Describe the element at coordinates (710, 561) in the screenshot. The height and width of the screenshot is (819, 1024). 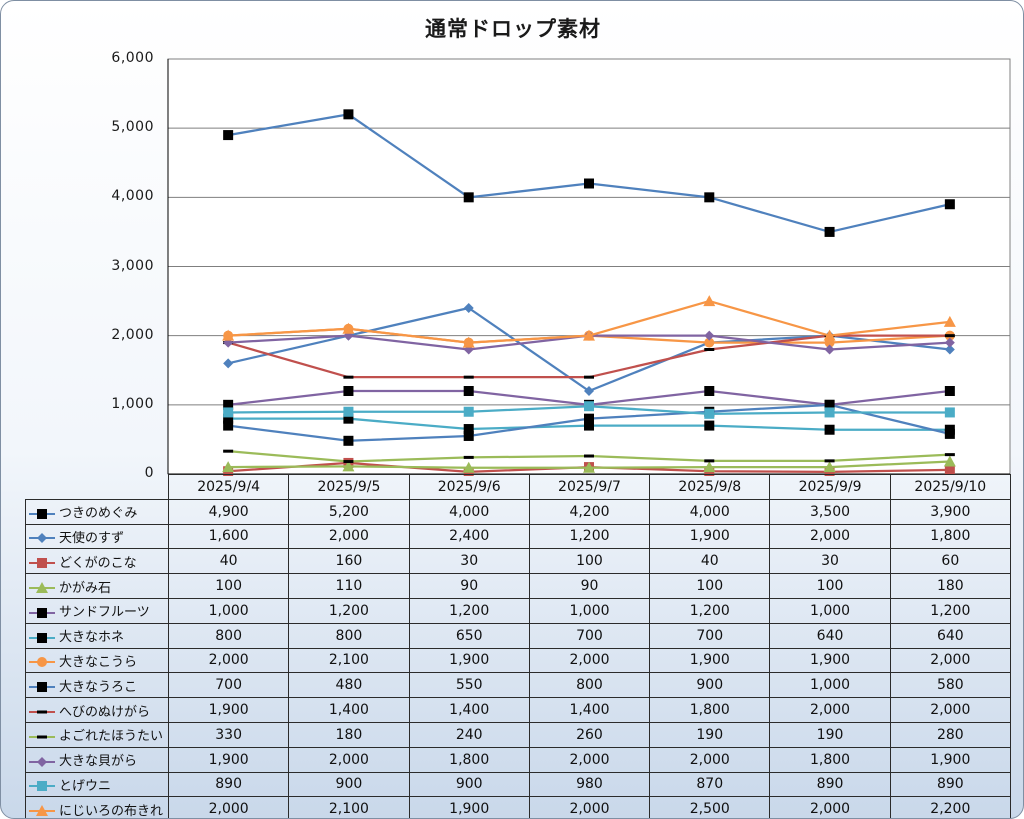
I see `data-label: 40` at that location.